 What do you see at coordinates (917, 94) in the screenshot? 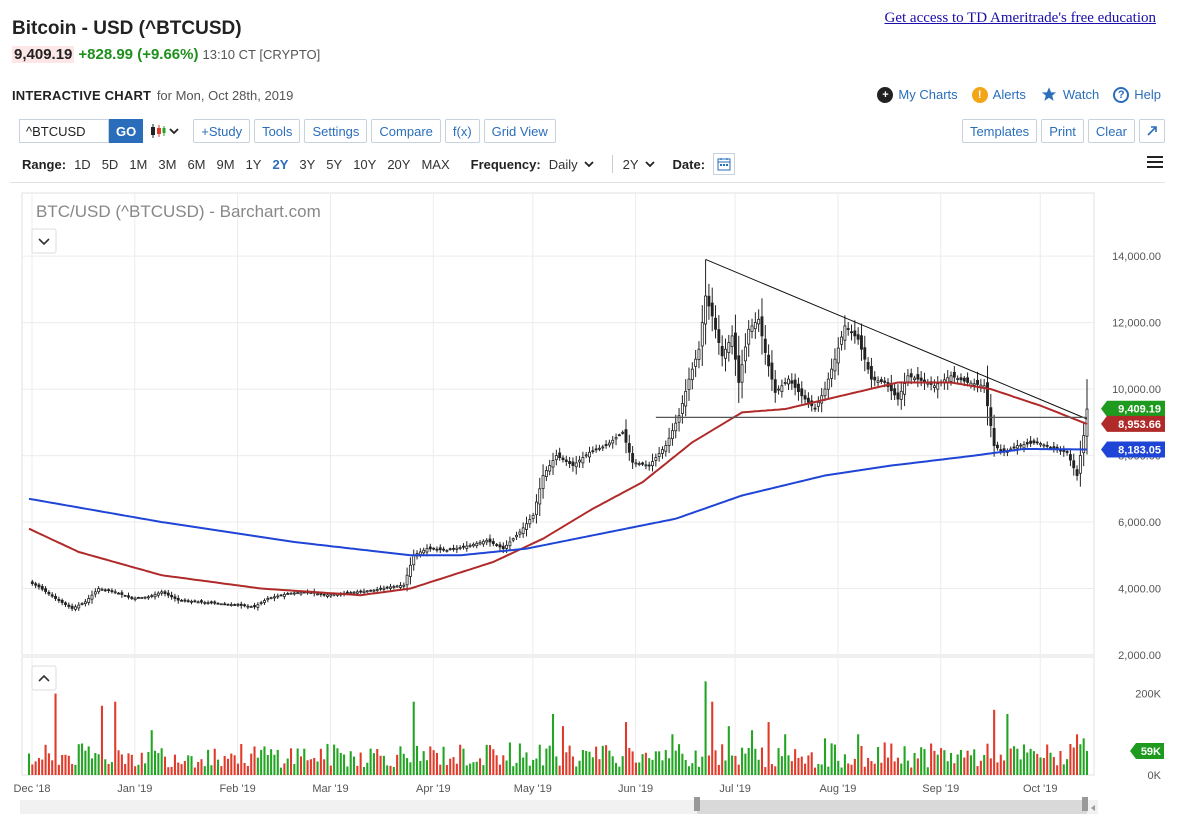
I see `my-charts-link: + My Charts` at bounding box center [917, 94].